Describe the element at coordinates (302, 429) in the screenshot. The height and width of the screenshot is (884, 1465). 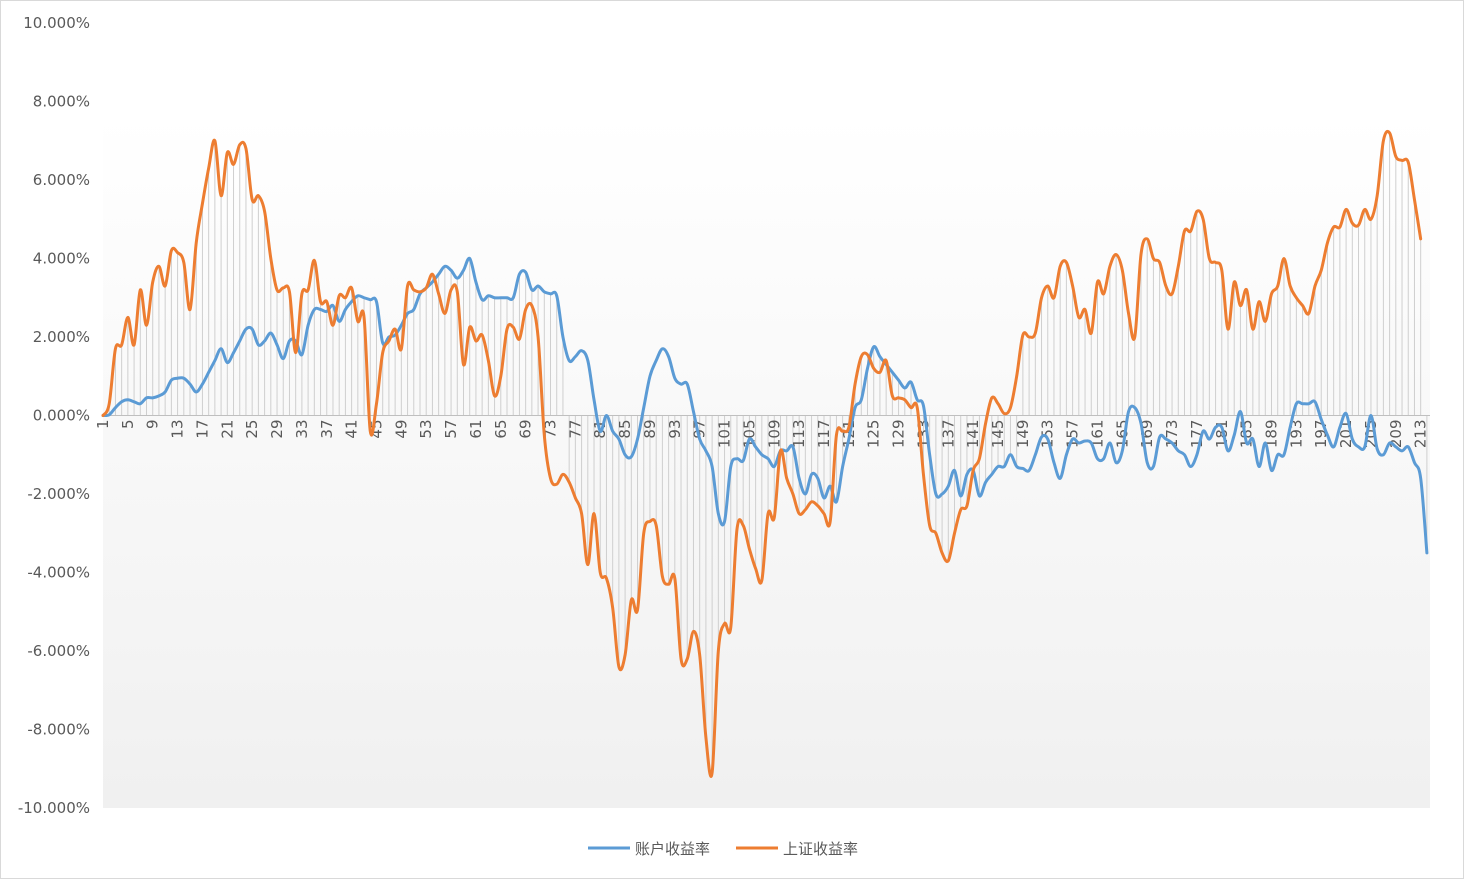
I see `x-tick-label: 33` at that location.